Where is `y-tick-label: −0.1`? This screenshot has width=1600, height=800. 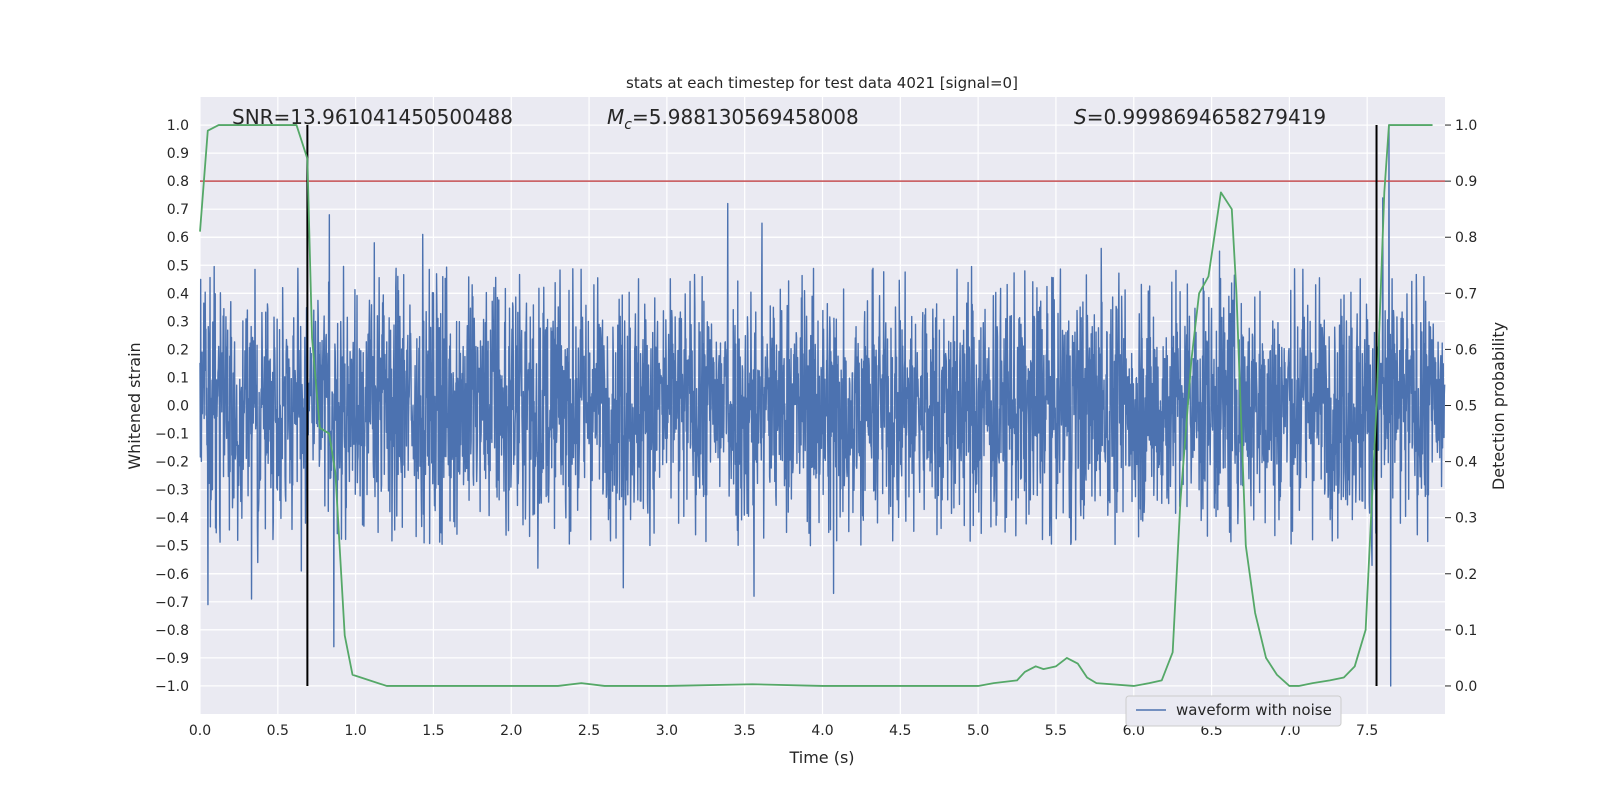
y-tick-label: −0.1 is located at coordinates (172, 435).